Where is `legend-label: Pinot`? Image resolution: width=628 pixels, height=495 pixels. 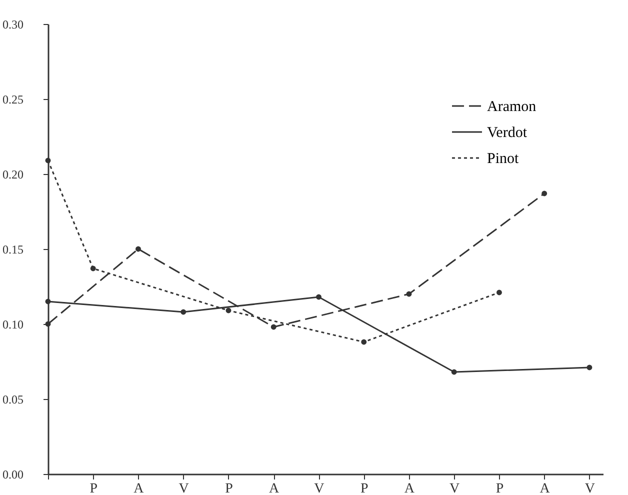 legend-label: Pinot is located at coordinates (503, 159).